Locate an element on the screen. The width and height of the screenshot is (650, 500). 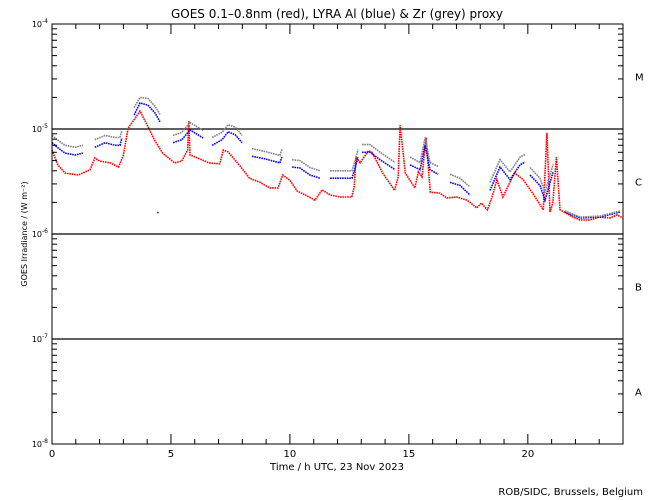
y-tick-label: 10⁻⁷ is located at coordinates (40, 338).